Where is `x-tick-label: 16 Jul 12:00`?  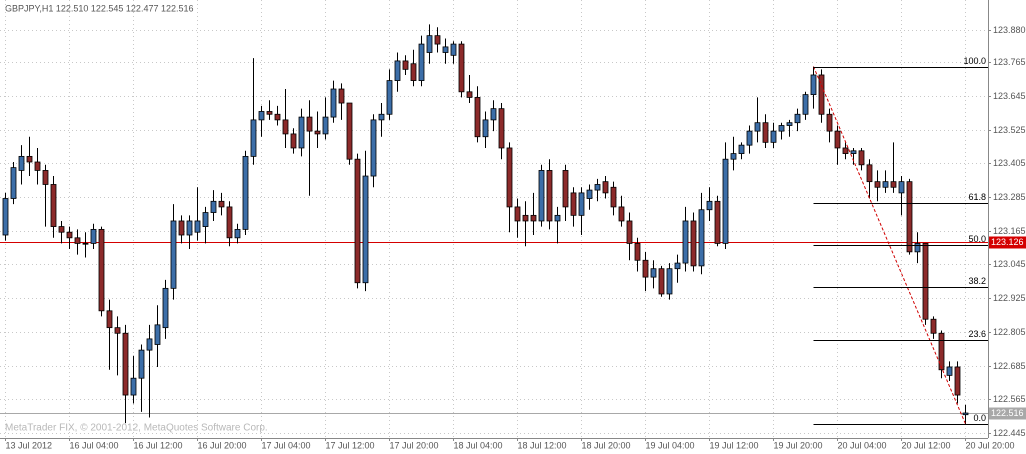 x-tick-label: 16 Jul 12:00 is located at coordinates (158, 445).